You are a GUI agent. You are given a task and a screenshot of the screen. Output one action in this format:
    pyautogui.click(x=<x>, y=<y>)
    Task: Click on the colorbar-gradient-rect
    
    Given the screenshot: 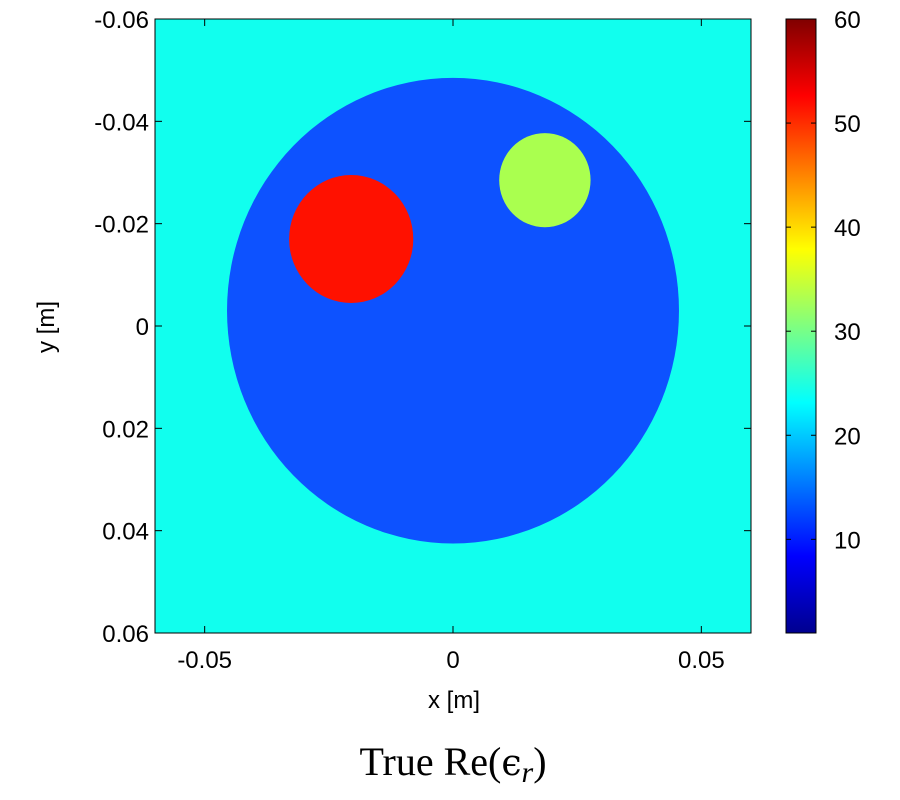 What is the action you would take?
    pyautogui.click(x=801, y=326)
    